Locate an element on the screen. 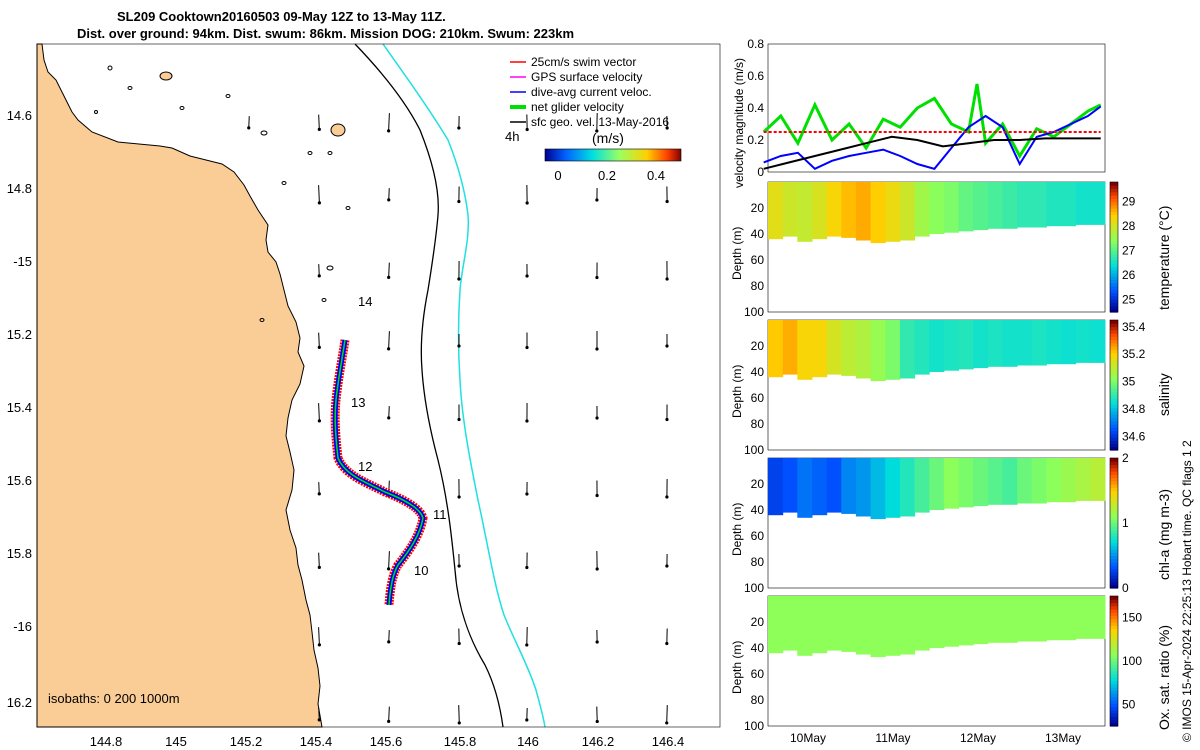 This screenshot has height=750, width=1200. y-tick-label: 15.2 is located at coordinates (19, 334).